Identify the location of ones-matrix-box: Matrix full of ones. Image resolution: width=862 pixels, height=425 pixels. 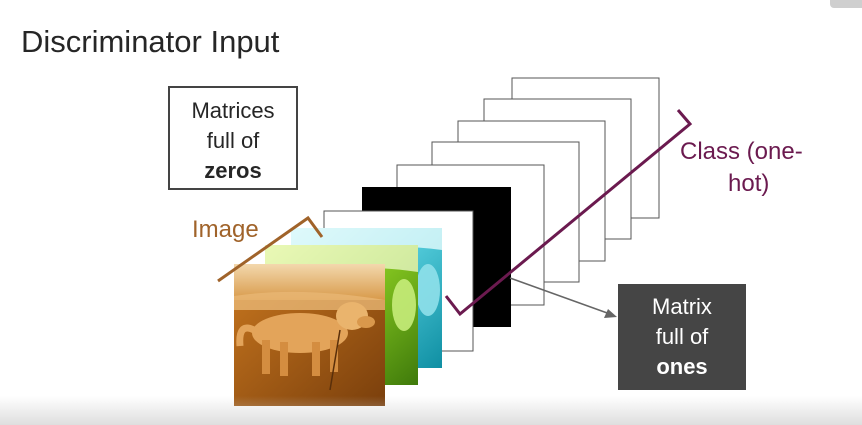
(682, 337).